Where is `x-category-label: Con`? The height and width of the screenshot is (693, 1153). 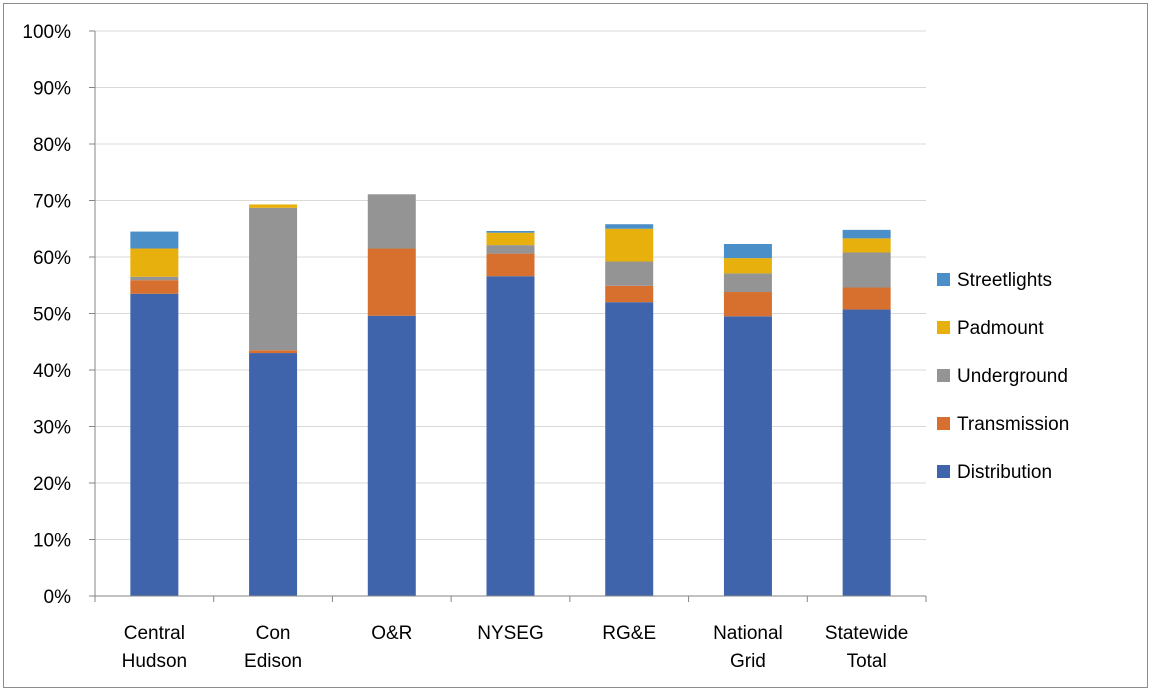 x-category-label: Con is located at coordinates (273, 633).